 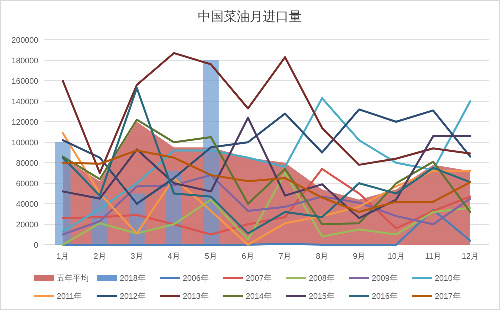 What do you see at coordinates (385, 278) in the screenshot?
I see `legend-label: 2009年` at bounding box center [385, 278].